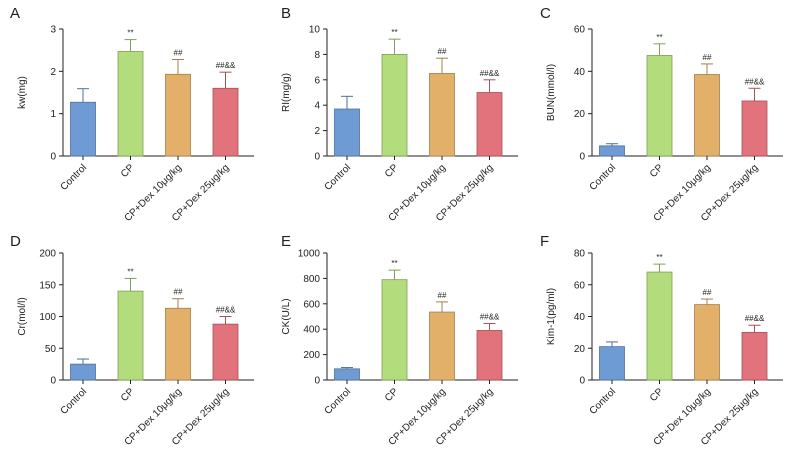 The image size is (790, 453). What do you see at coordinates (178, 52) in the screenshot?
I see `panel-a-significance-label: ##` at bounding box center [178, 52].